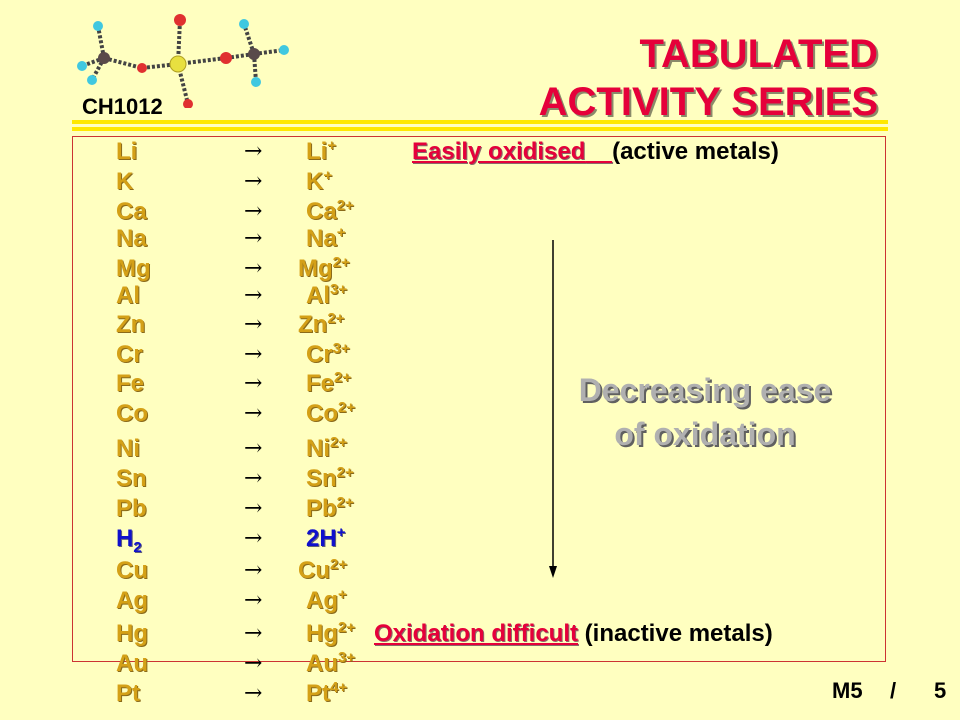  What do you see at coordinates (128, 295) in the screenshot?
I see `metal-symbol: Al` at bounding box center [128, 295].